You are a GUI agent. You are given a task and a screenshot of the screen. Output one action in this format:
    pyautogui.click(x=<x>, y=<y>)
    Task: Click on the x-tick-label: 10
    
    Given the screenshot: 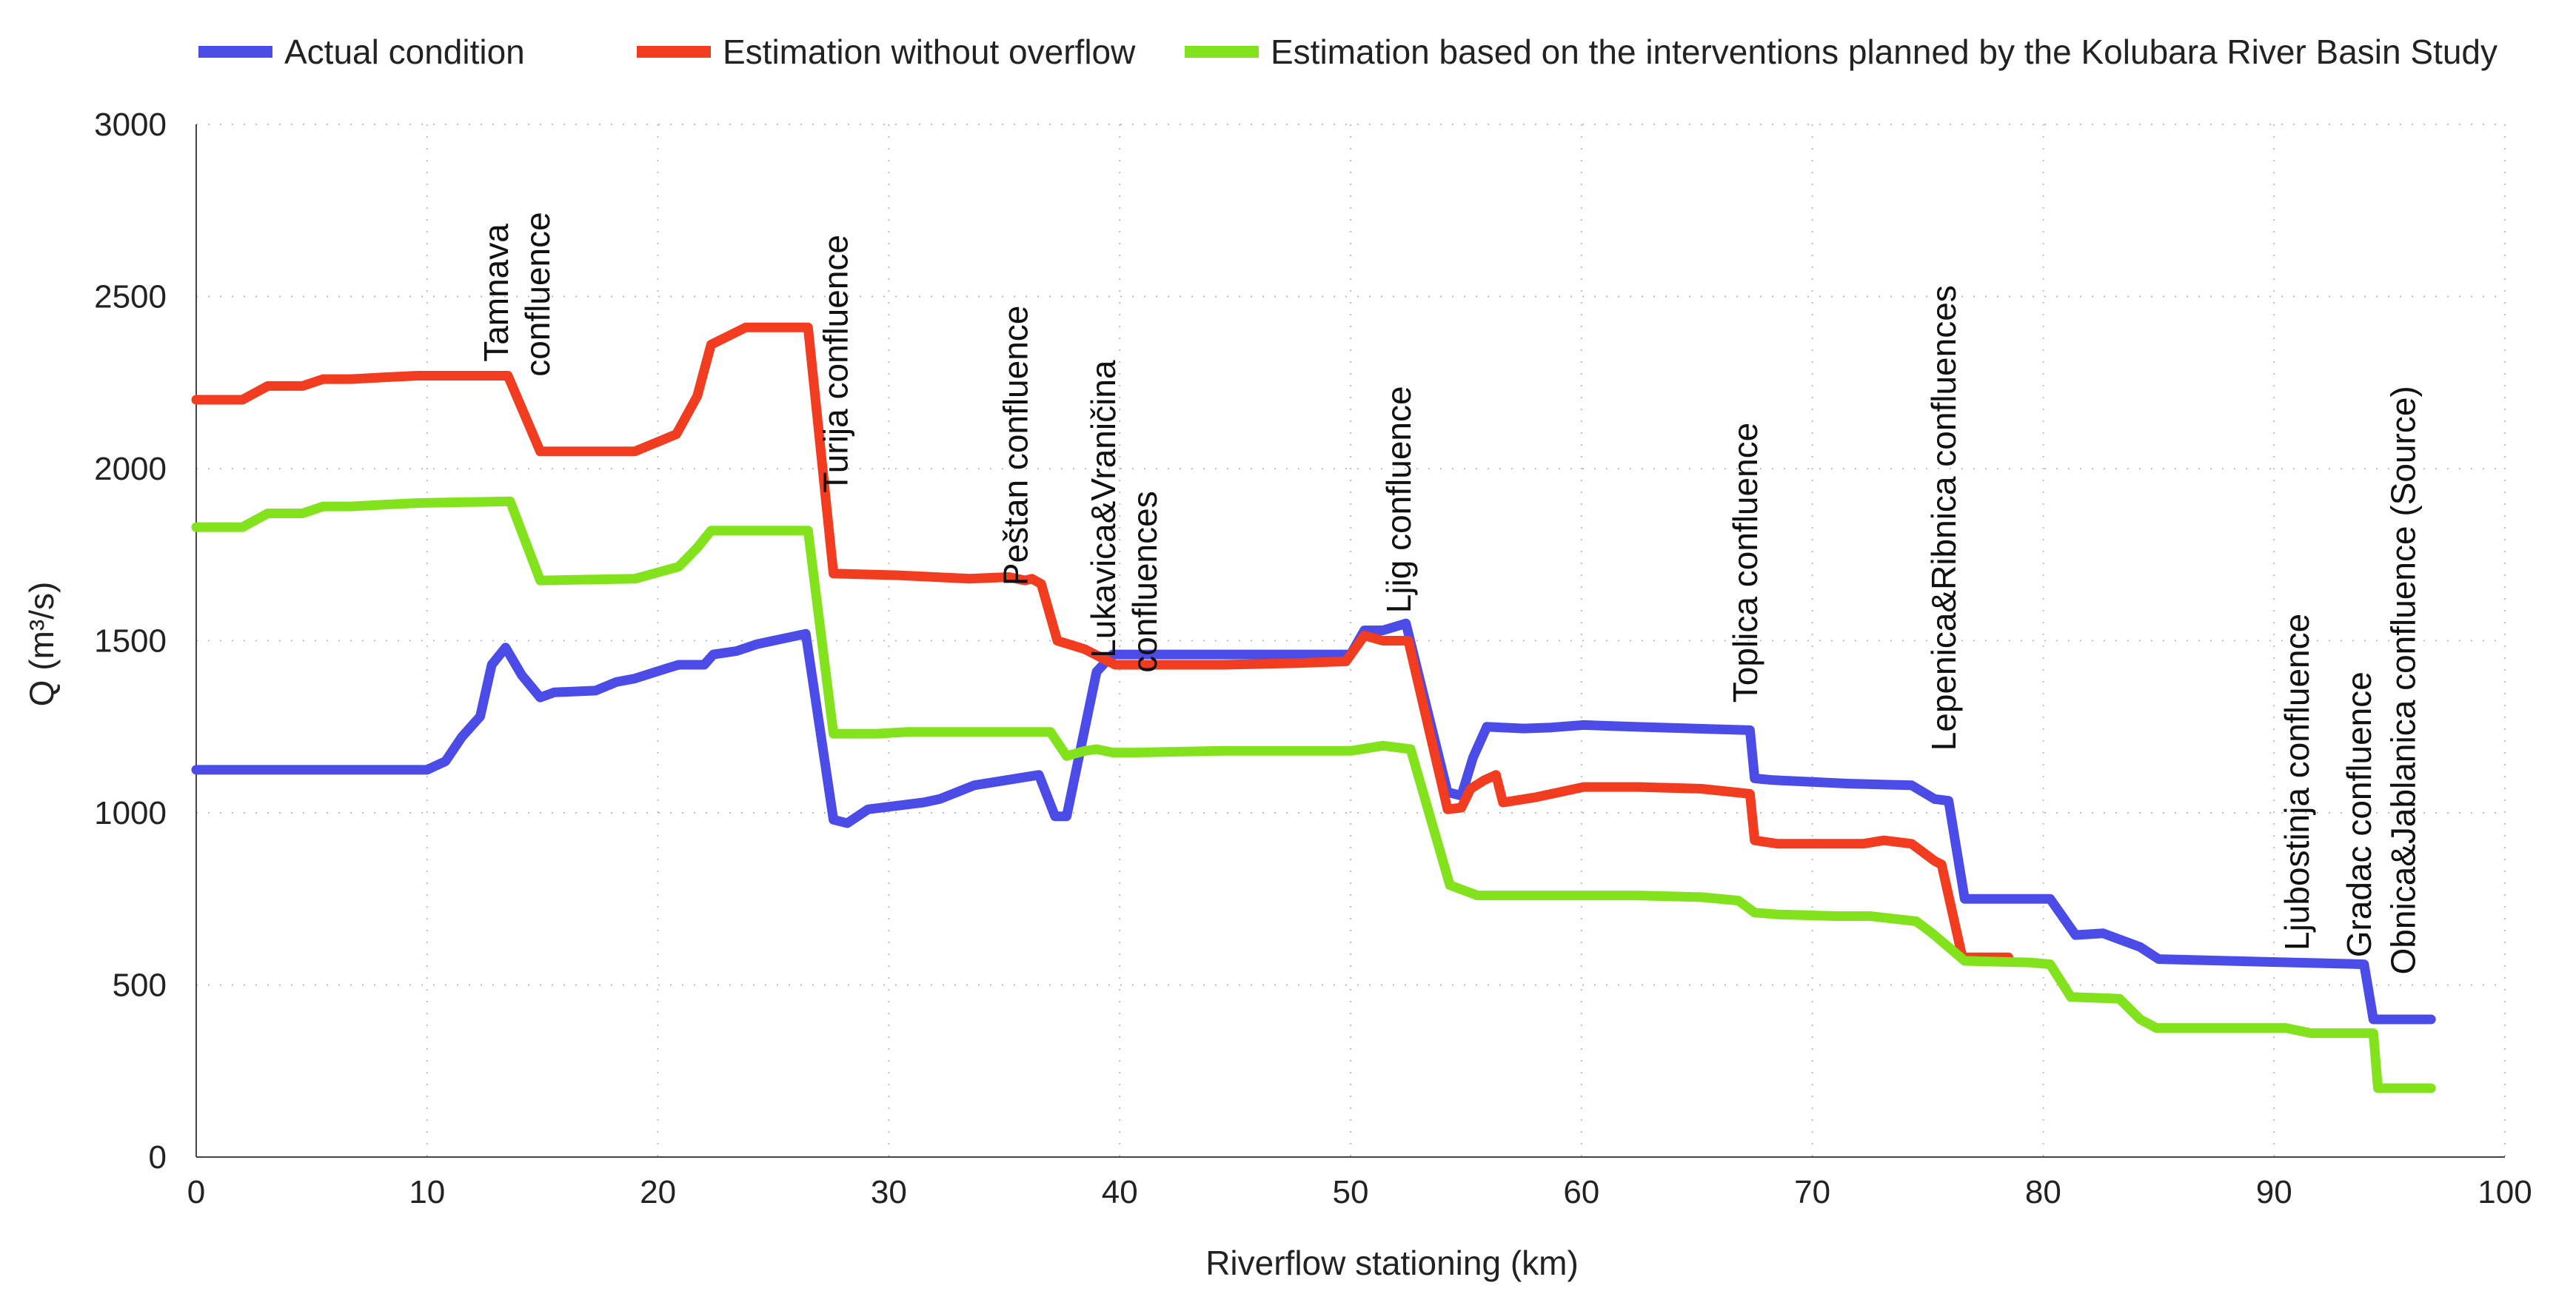 What is the action you would take?
    pyautogui.click(x=427, y=1192)
    